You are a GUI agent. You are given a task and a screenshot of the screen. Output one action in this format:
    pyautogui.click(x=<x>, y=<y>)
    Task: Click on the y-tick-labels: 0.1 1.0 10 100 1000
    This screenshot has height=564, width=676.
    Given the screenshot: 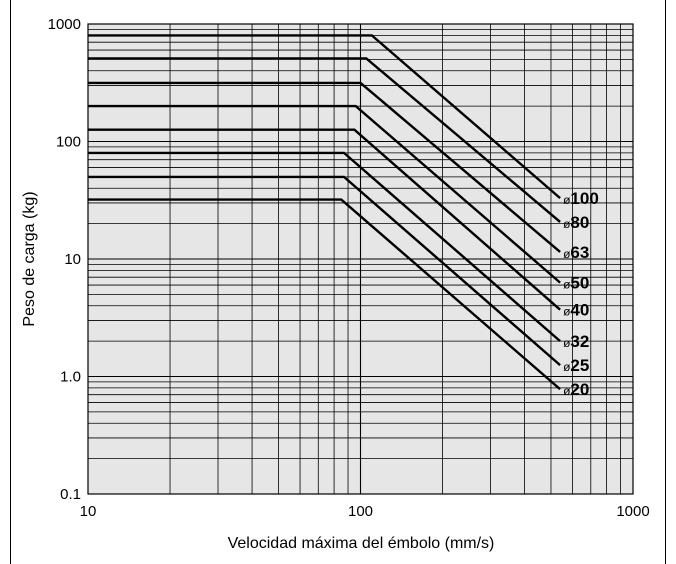 What is the action you would take?
    pyautogui.click(x=64, y=259)
    